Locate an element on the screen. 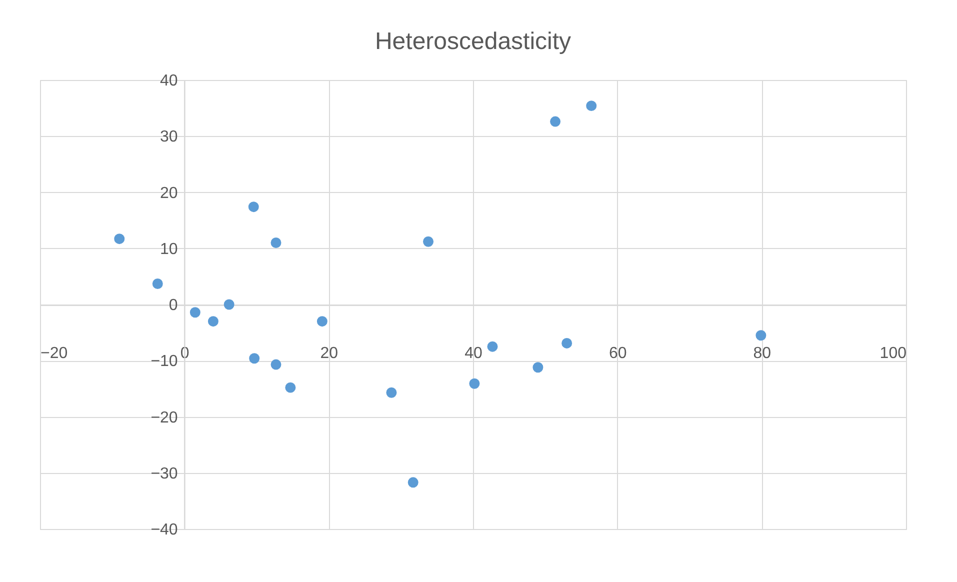 This screenshot has width=957, height=582. x-tick-label: −20 is located at coordinates (54, 353).